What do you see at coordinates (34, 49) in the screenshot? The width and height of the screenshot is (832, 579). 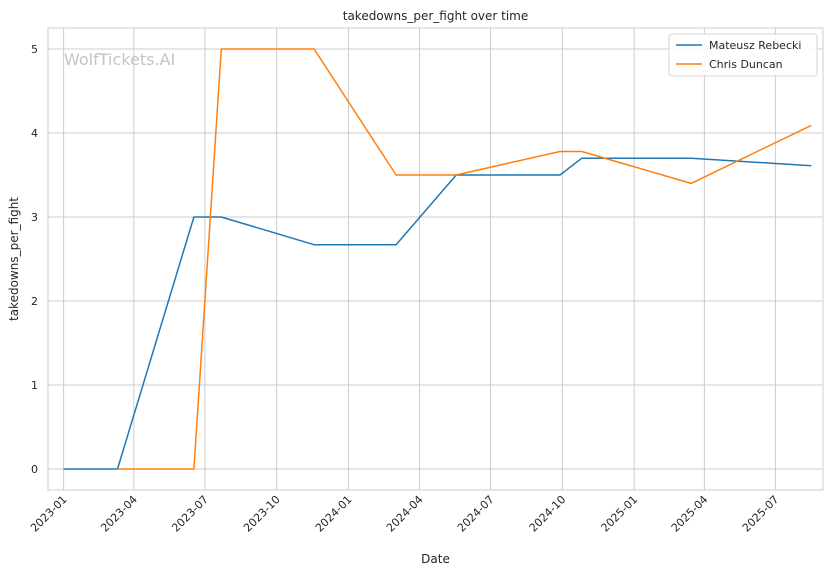 I see `y-tick-label: 5` at bounding box center [34, 49].